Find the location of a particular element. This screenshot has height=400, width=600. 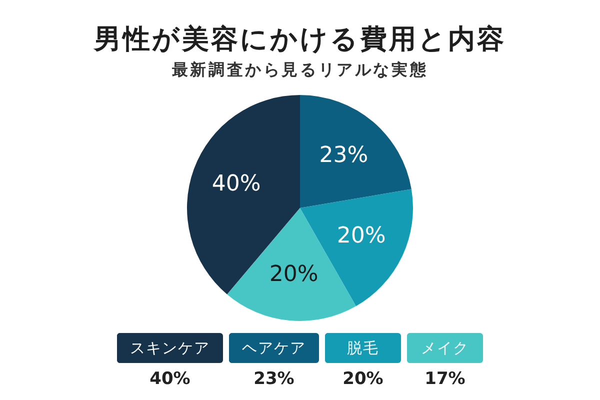

text: 40% is located at coordinates (170, 379).